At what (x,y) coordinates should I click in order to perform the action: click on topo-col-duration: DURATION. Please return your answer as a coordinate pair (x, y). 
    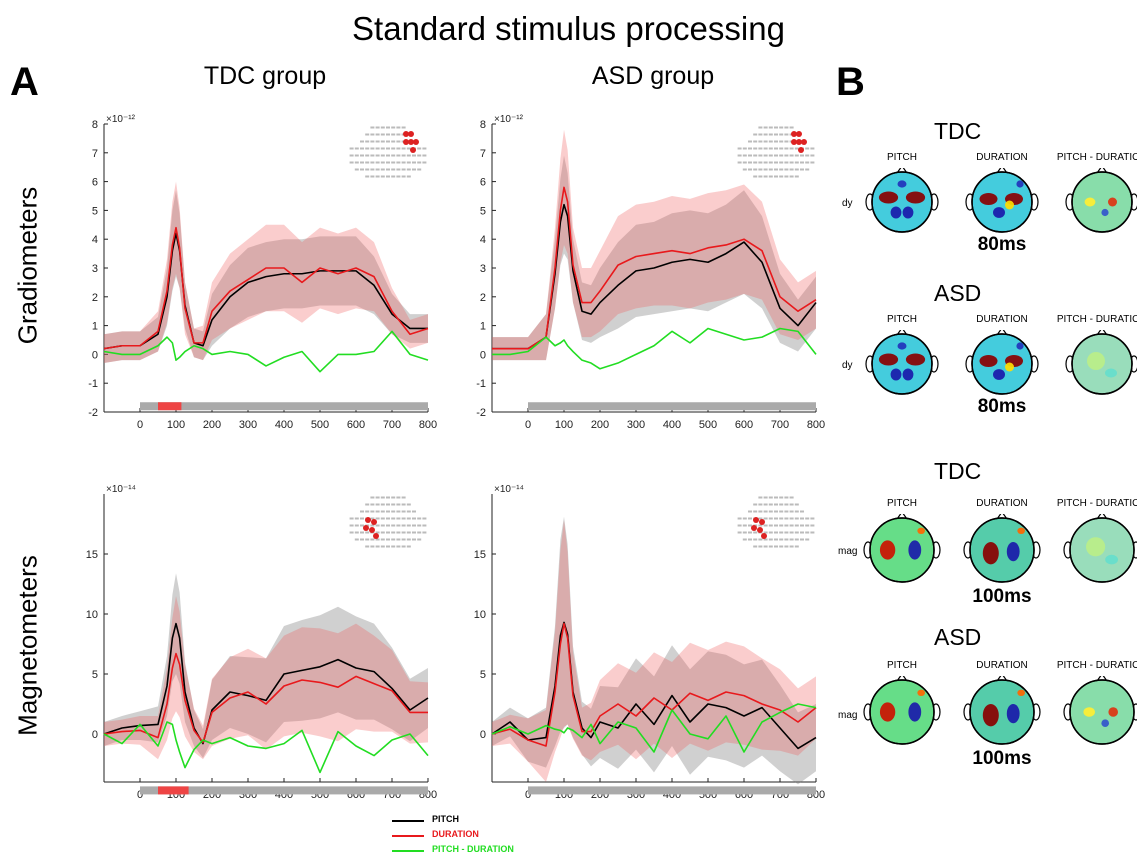
    Looking at the image, I should click on (1002, 665).